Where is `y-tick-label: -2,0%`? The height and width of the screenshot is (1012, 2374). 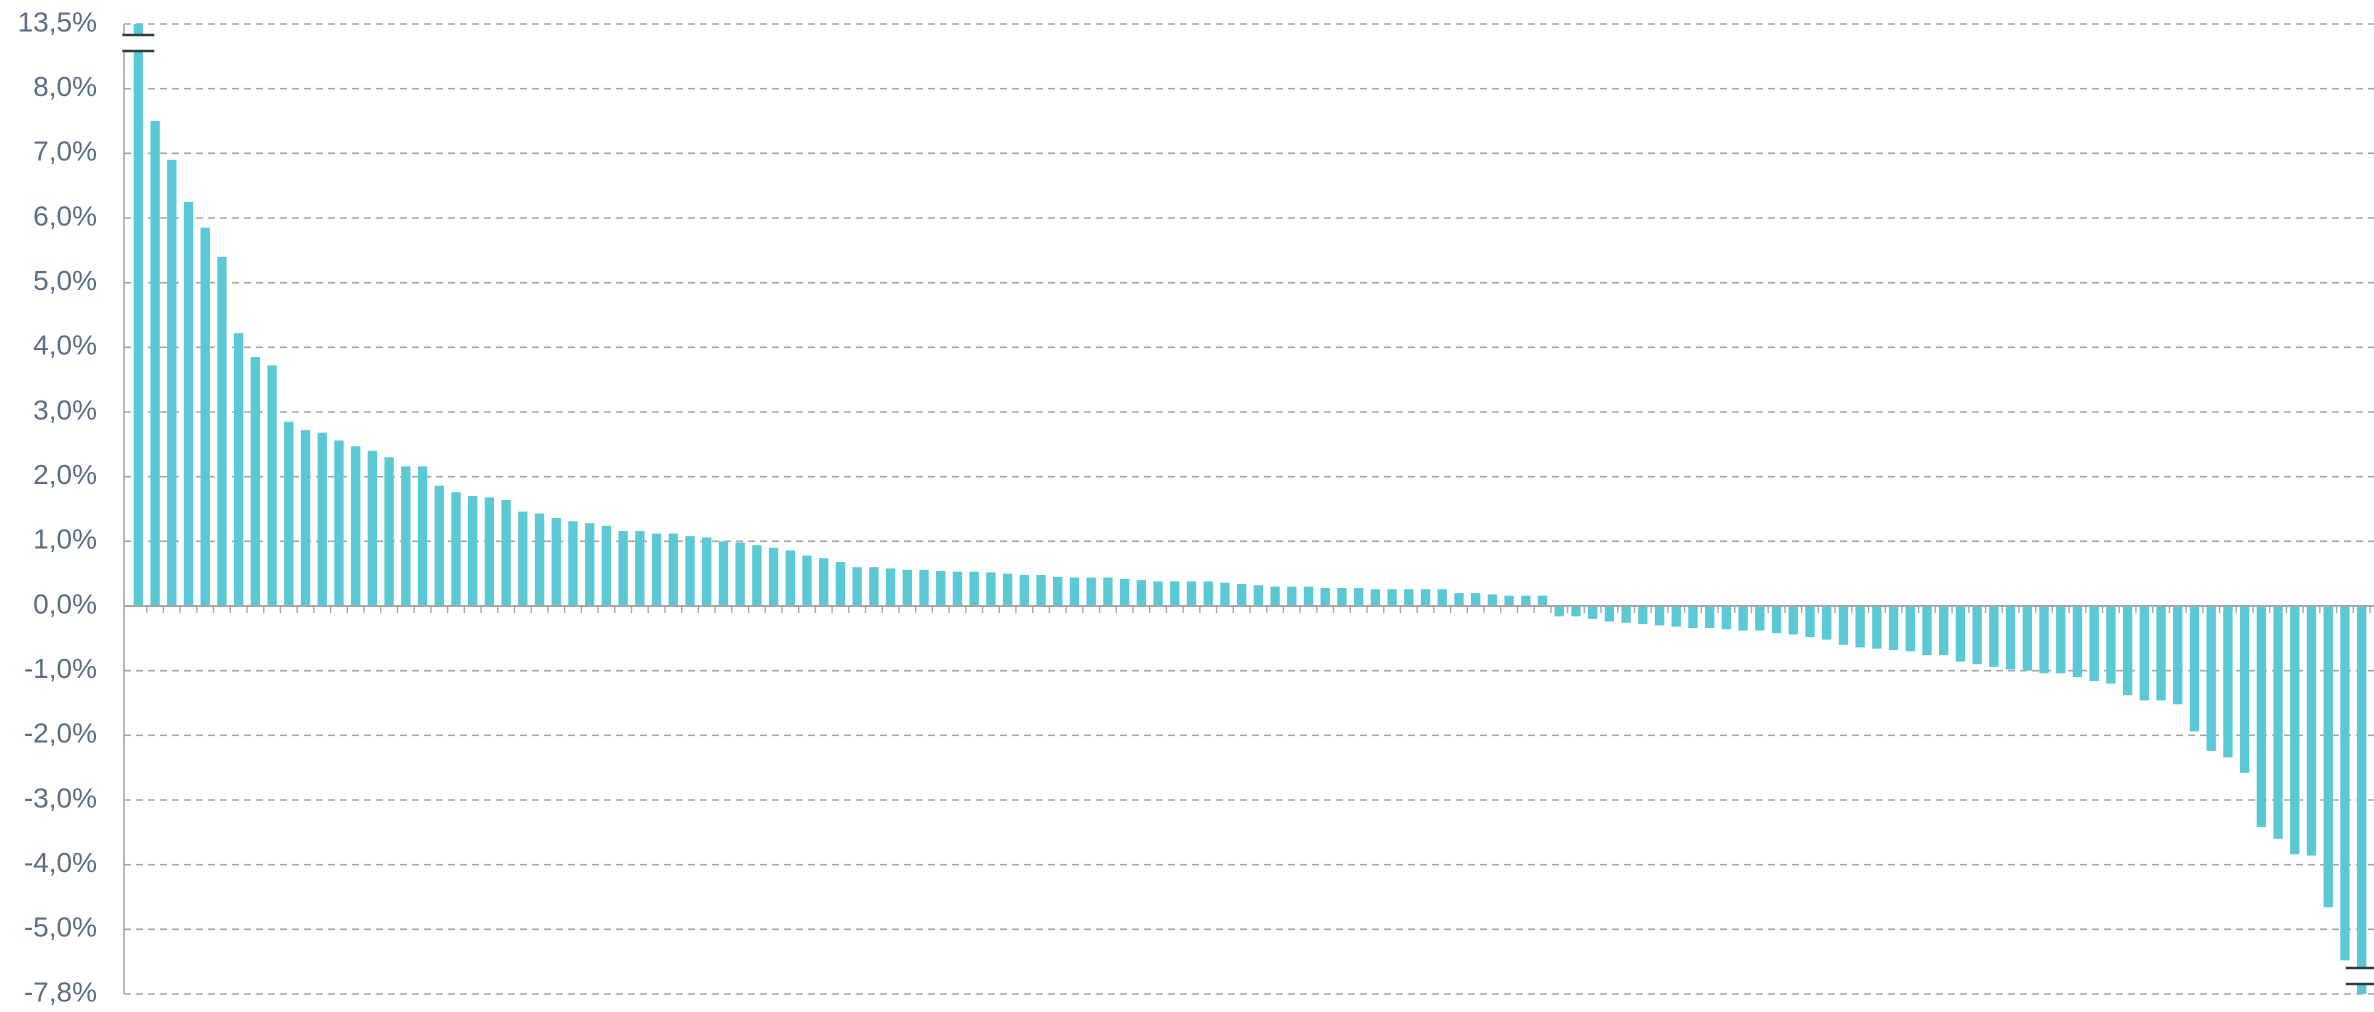
y-tick-label: -2,0% is located at coordinates (60, 733).